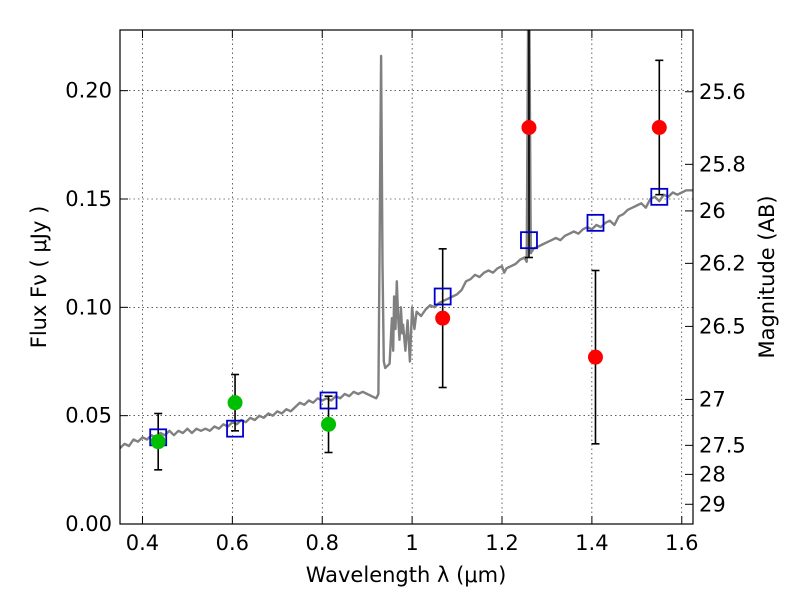  What do you see at coordinates (722, 263) in the screenshot?
I see `y2-tick-label: 26.2` at bounding box center [722, 263].